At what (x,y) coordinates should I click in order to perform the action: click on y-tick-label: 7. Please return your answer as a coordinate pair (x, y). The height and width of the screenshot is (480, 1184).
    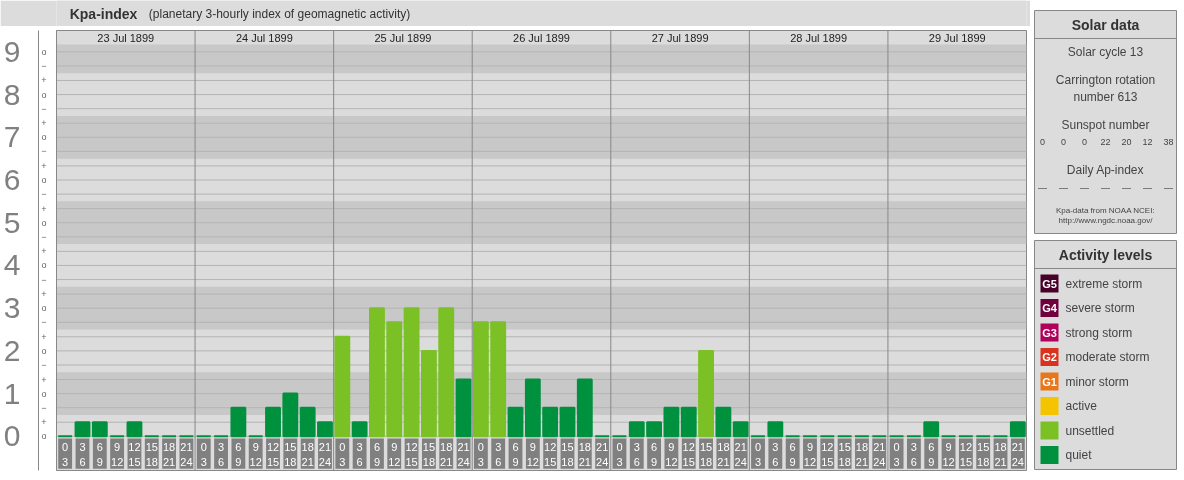
    Looking at the image, I should click on (12, 137).